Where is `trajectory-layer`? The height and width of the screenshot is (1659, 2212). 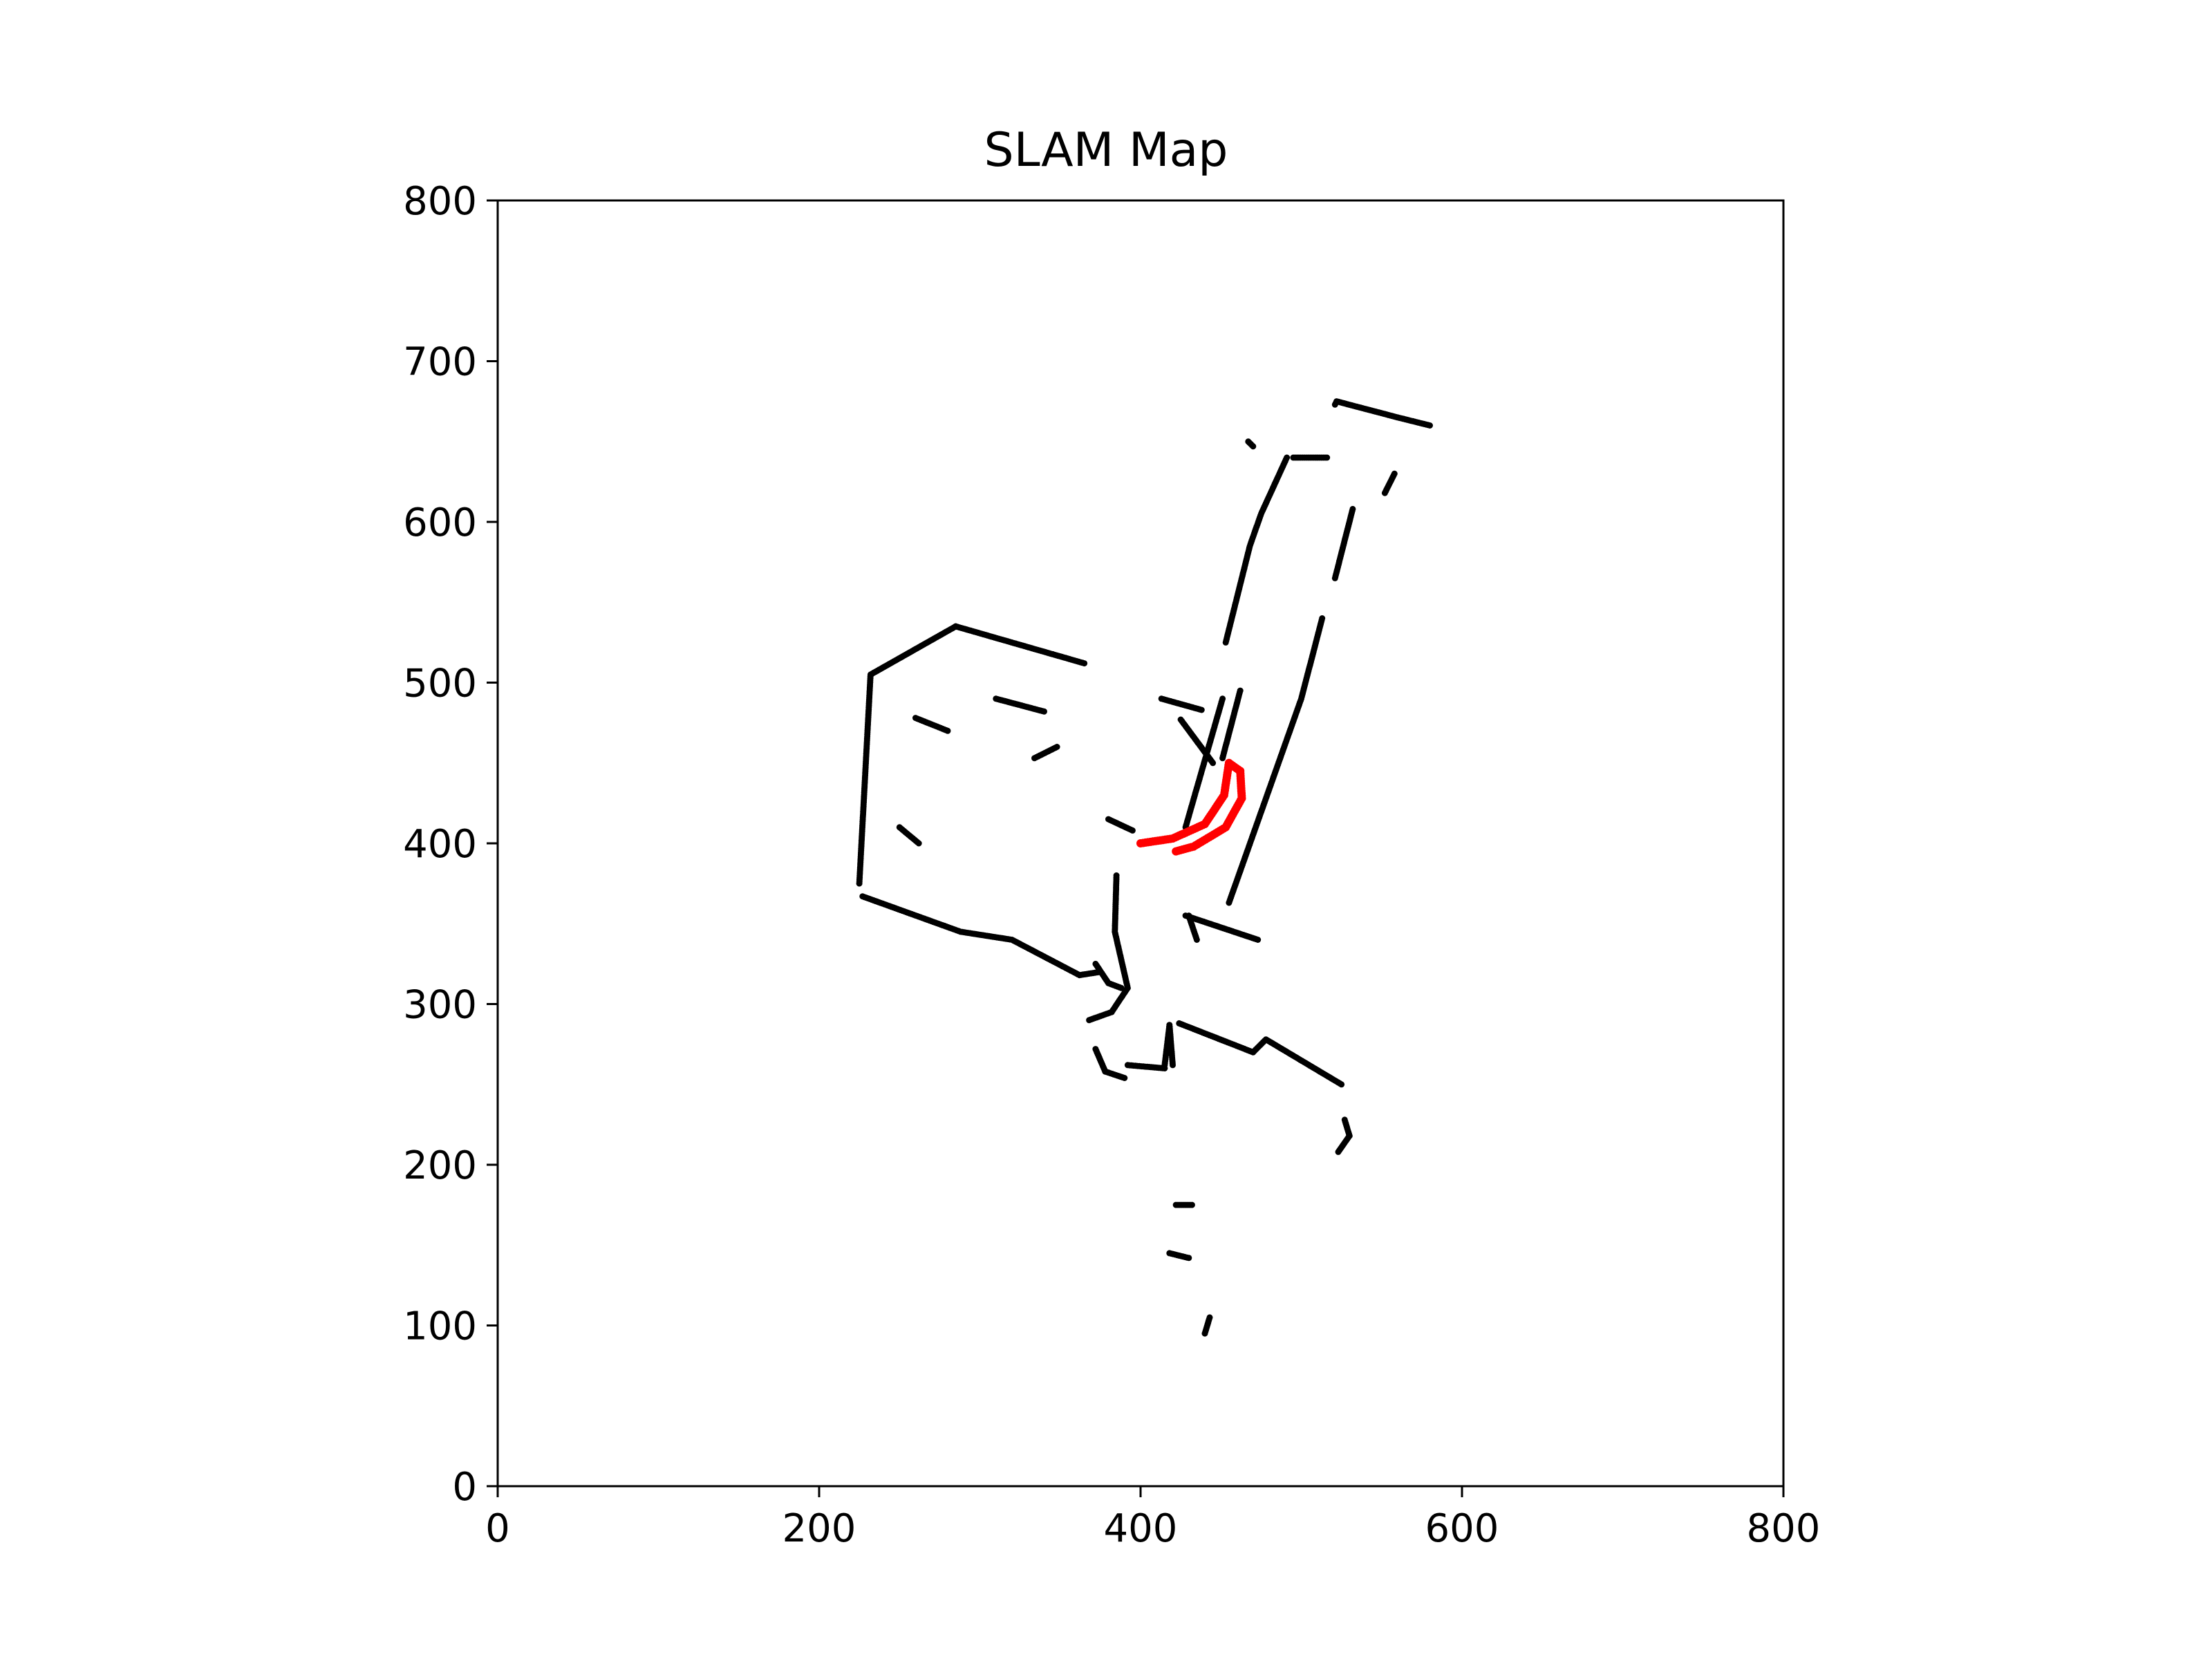 trajectory-layer is located at coordinates (1191, 807).